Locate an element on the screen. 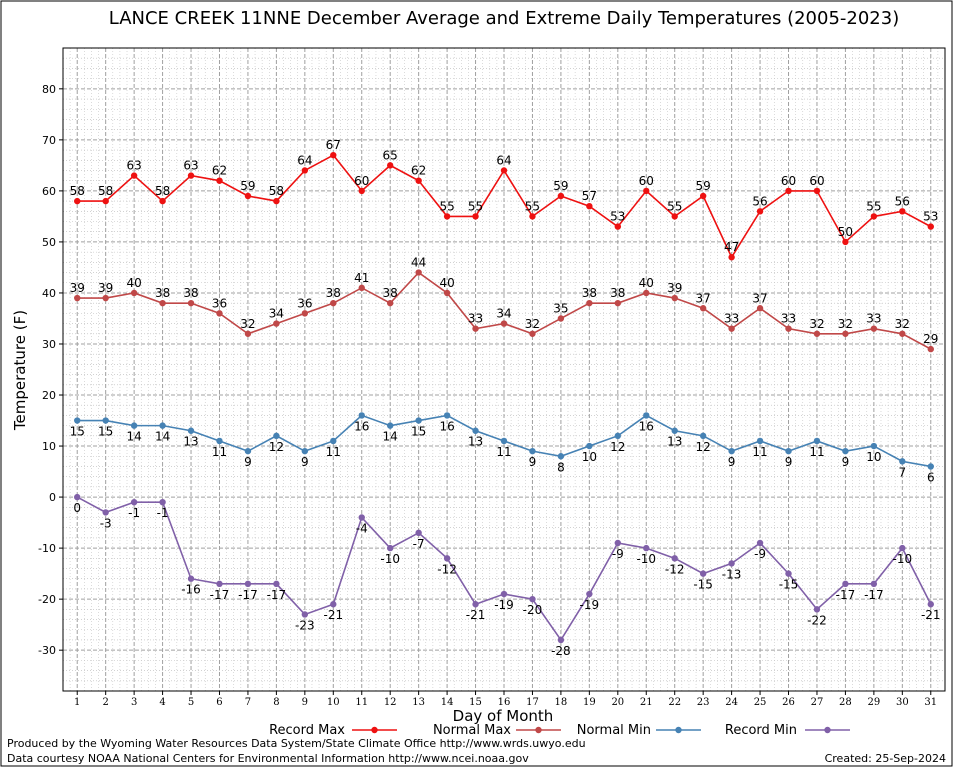 The height and width of the screenshot is (768, 954). data-label: 50 is located at coordinates (845, 232).